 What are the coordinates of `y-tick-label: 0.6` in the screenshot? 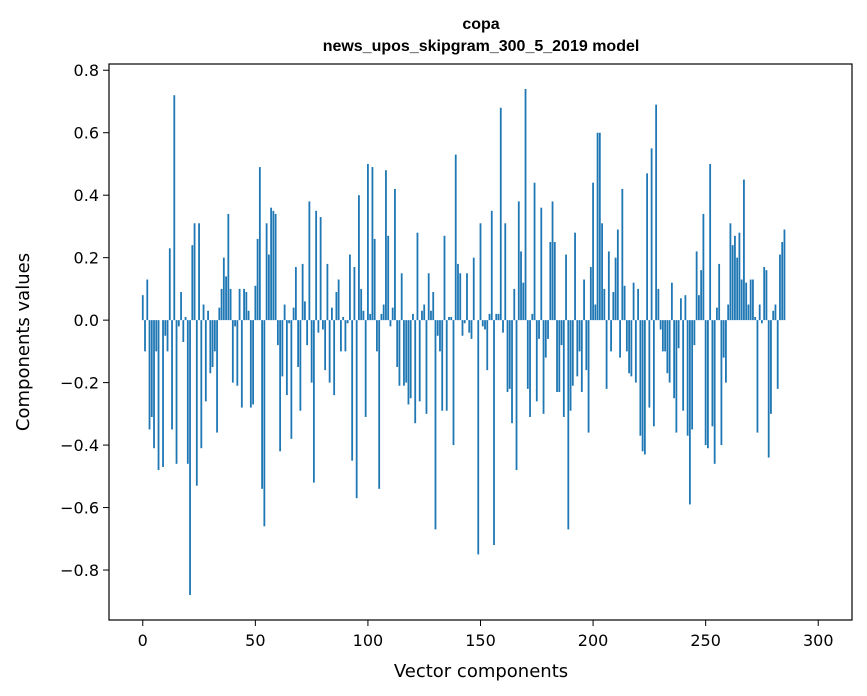 It's located at (86, 133).